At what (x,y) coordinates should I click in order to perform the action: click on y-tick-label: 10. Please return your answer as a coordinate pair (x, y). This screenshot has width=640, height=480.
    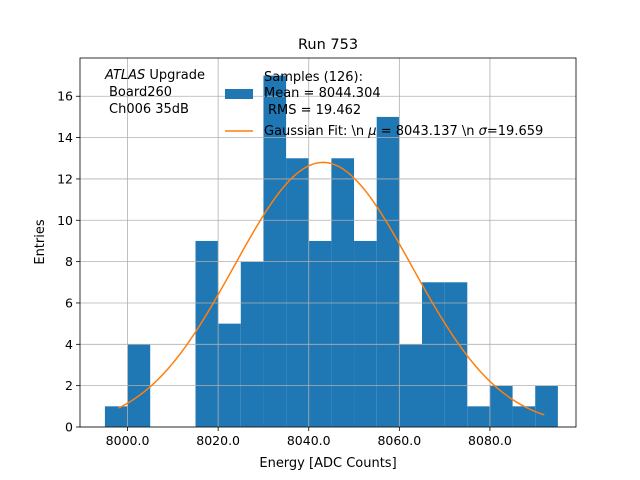
    Looking at the image, I should click on (65, 220).